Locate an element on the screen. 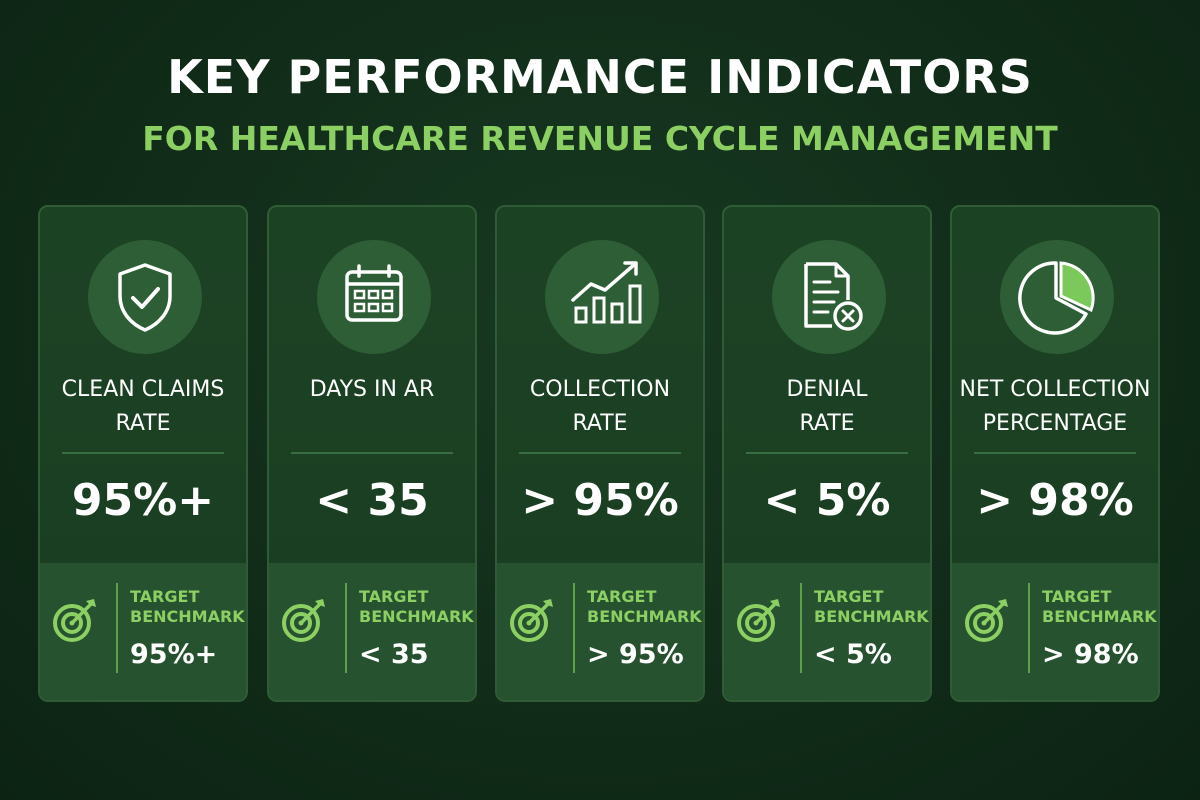  calendar-icon is located at coordinates (374, 297).